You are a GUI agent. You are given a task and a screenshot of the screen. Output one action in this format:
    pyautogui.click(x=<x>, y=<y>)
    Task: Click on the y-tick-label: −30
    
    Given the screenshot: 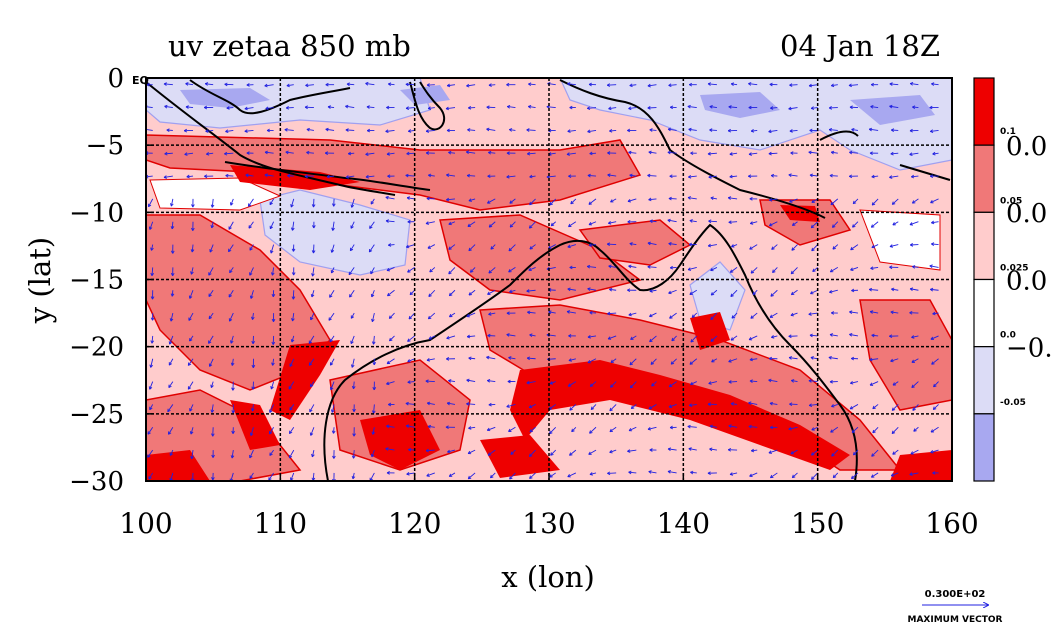 What is the action you would take?
    pyautogui.click(x=96, y=482)
    